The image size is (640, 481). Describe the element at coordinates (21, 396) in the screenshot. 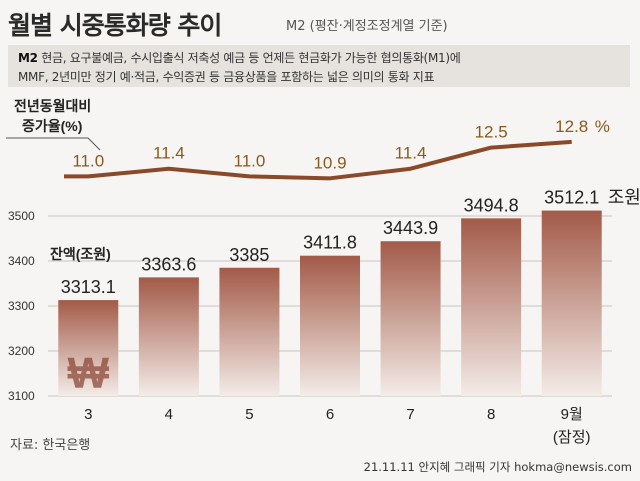

I see `y-tick-label: 3100` at that location.